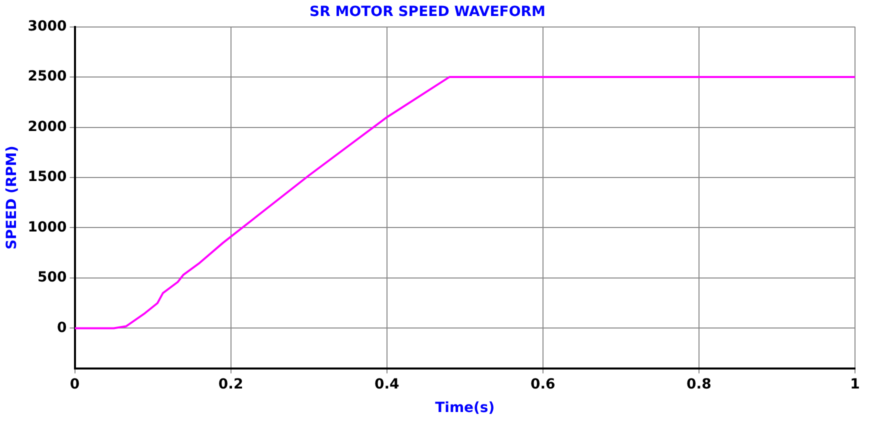 The width and height of the screenshot is (869, 421). I want to click on y-axis-title: SPEED (RPM), so click(12, 198).